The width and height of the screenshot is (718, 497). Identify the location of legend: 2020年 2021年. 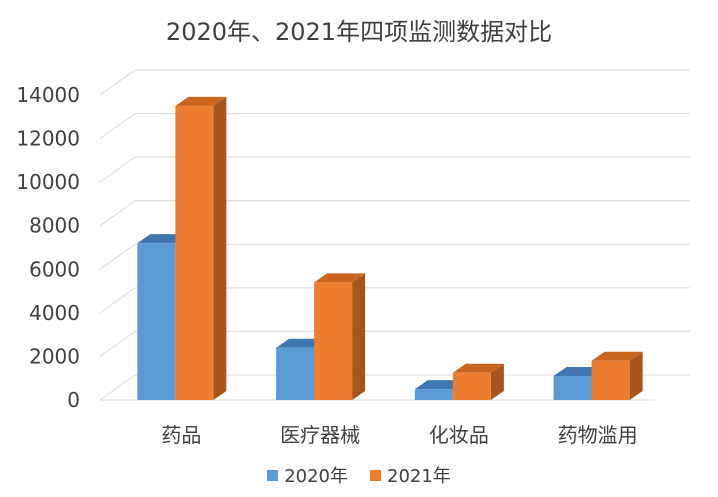
(359, 475).